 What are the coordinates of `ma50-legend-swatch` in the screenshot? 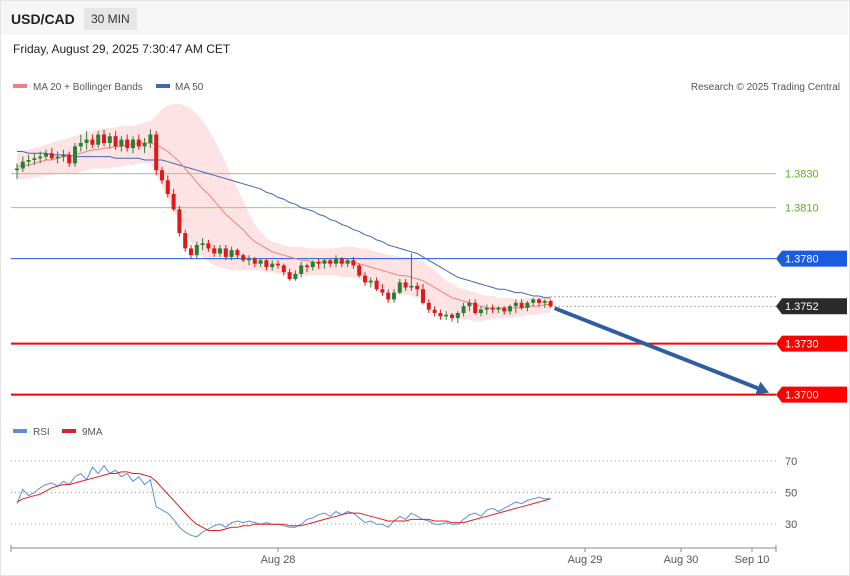 It's located at (163, 86).